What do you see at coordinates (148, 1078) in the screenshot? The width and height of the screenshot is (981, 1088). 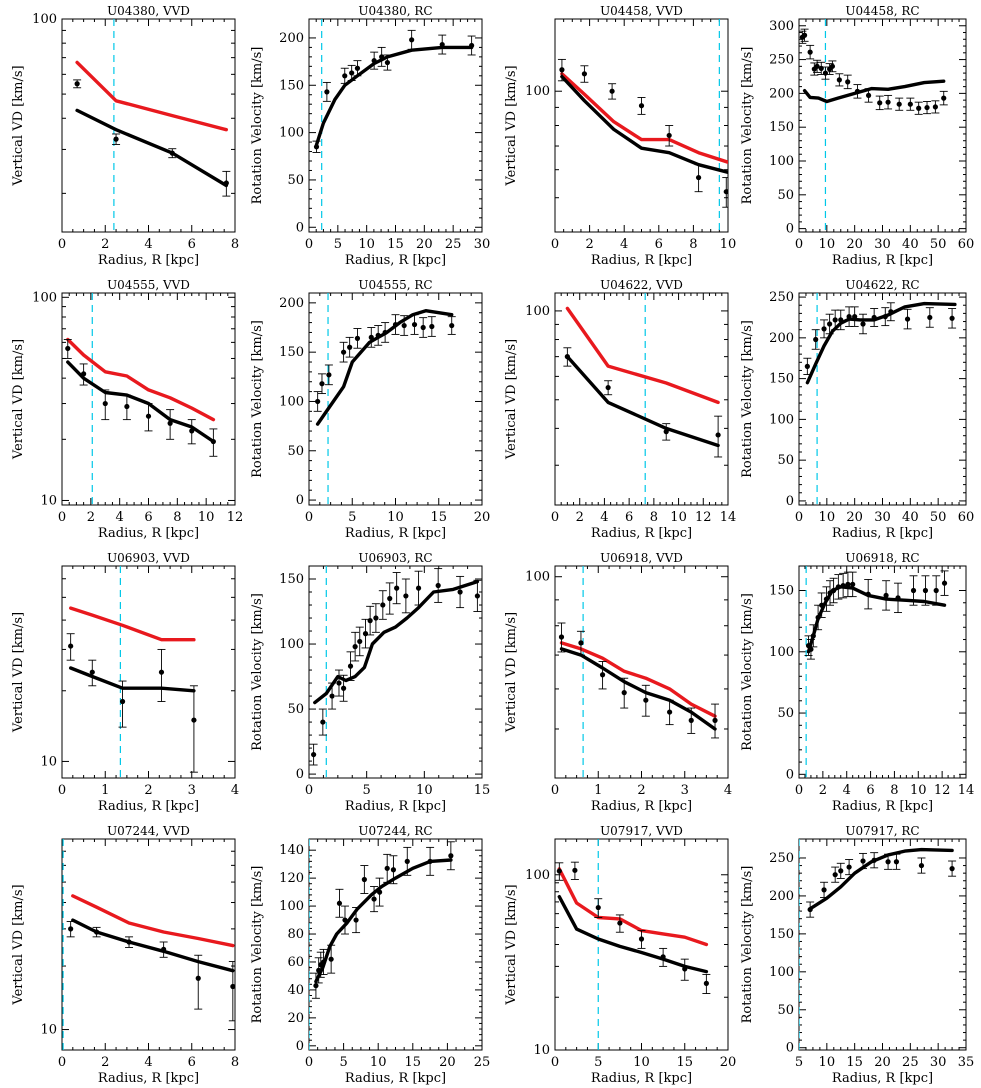 I see `x-axis-label: Radius, R [kpc]` at bounding box center [148, 1078].